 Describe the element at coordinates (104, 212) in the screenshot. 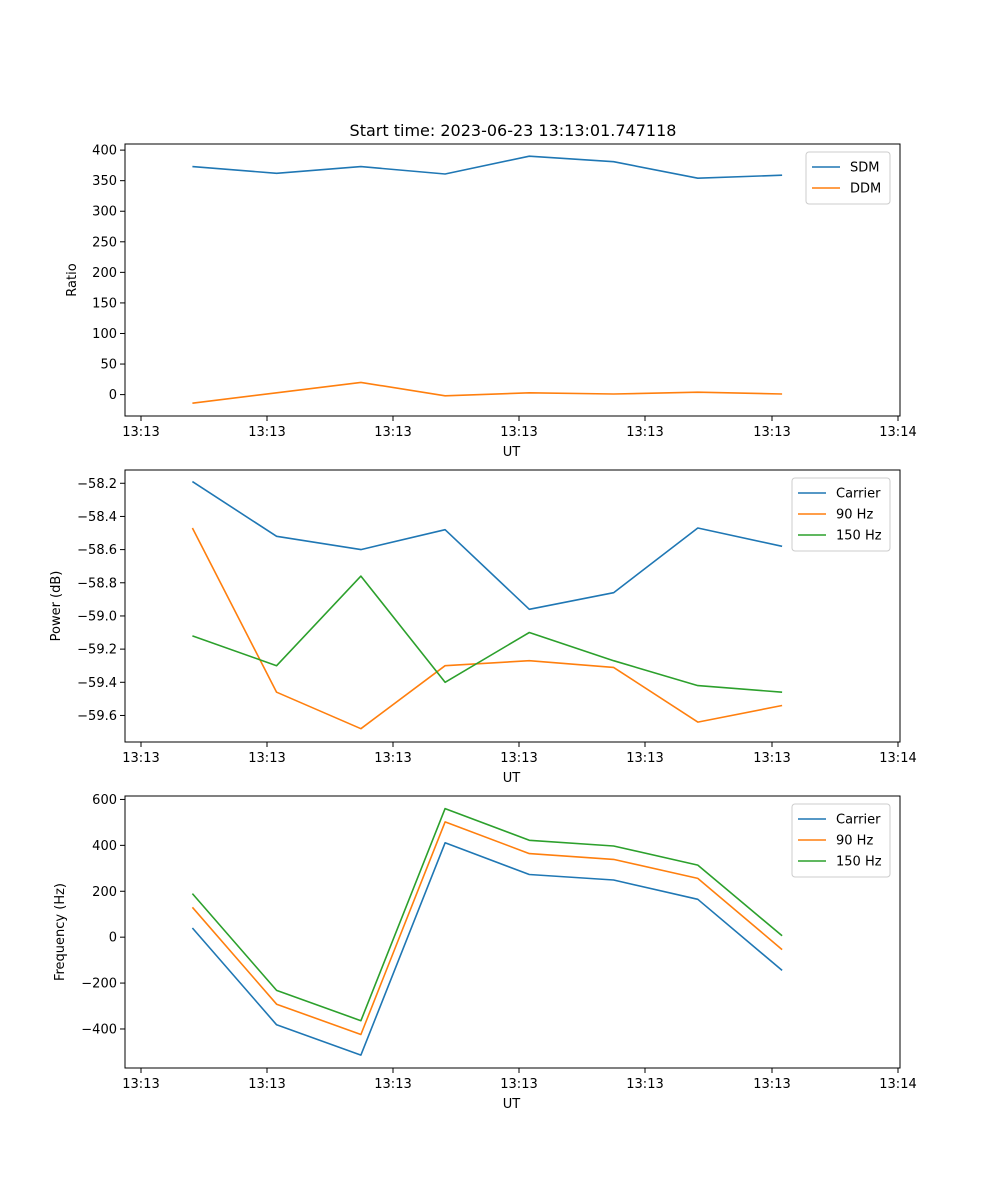

I see `y-tick-label: 300` at that location.